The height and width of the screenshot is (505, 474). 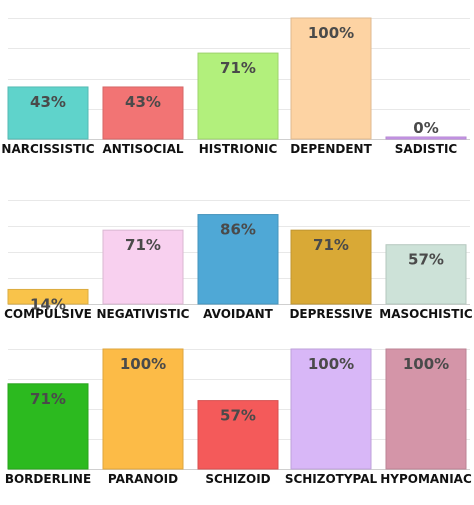 What do you see at coordinates (331, 149) in the screenshot?
I see `category-label-dependent: DEPENDENT` at bounding box center [331, 149].